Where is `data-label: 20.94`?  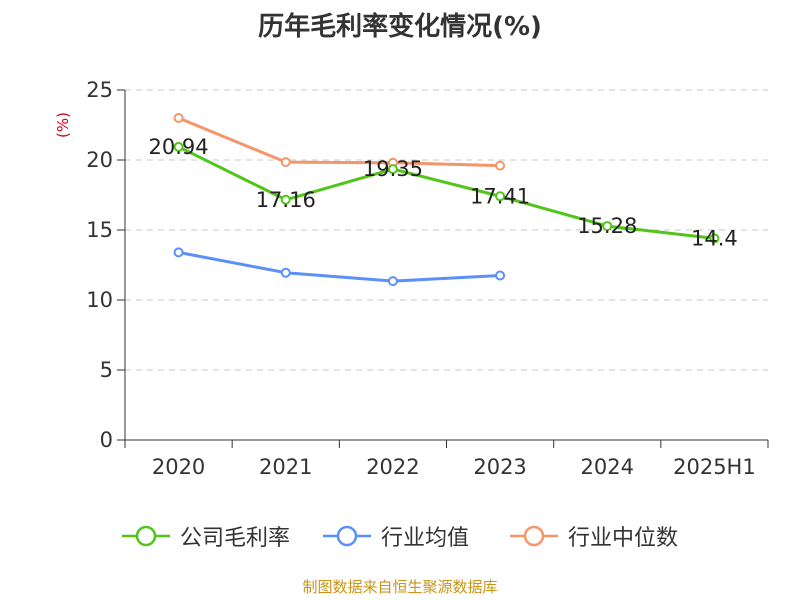 data-label: 20.94 is located at coordinates (179, 147).